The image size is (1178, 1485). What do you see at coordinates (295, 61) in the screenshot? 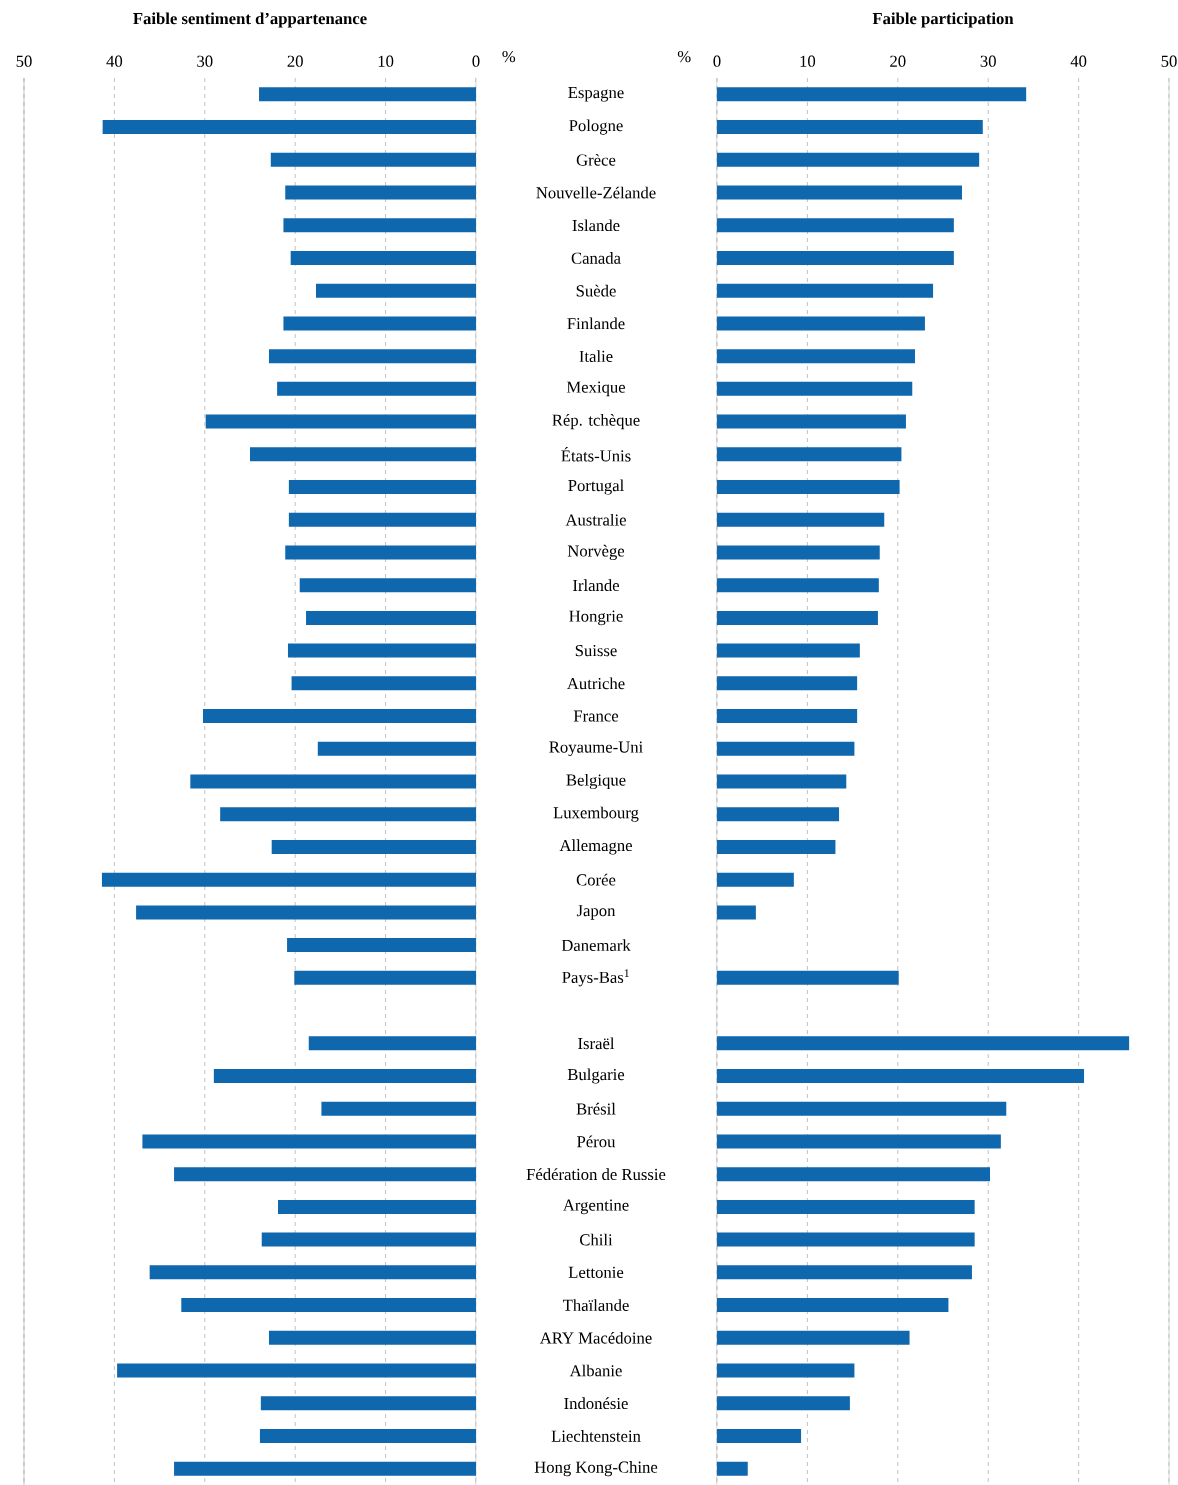
I see `x-tick-label: 20` at bounding box center [295, 61].